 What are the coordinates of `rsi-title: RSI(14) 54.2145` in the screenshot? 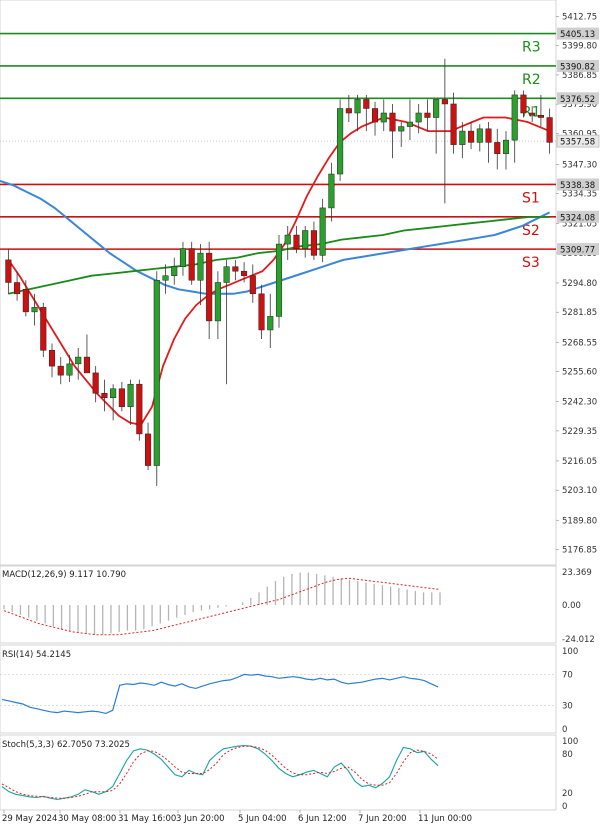 It's located at (36, 655).